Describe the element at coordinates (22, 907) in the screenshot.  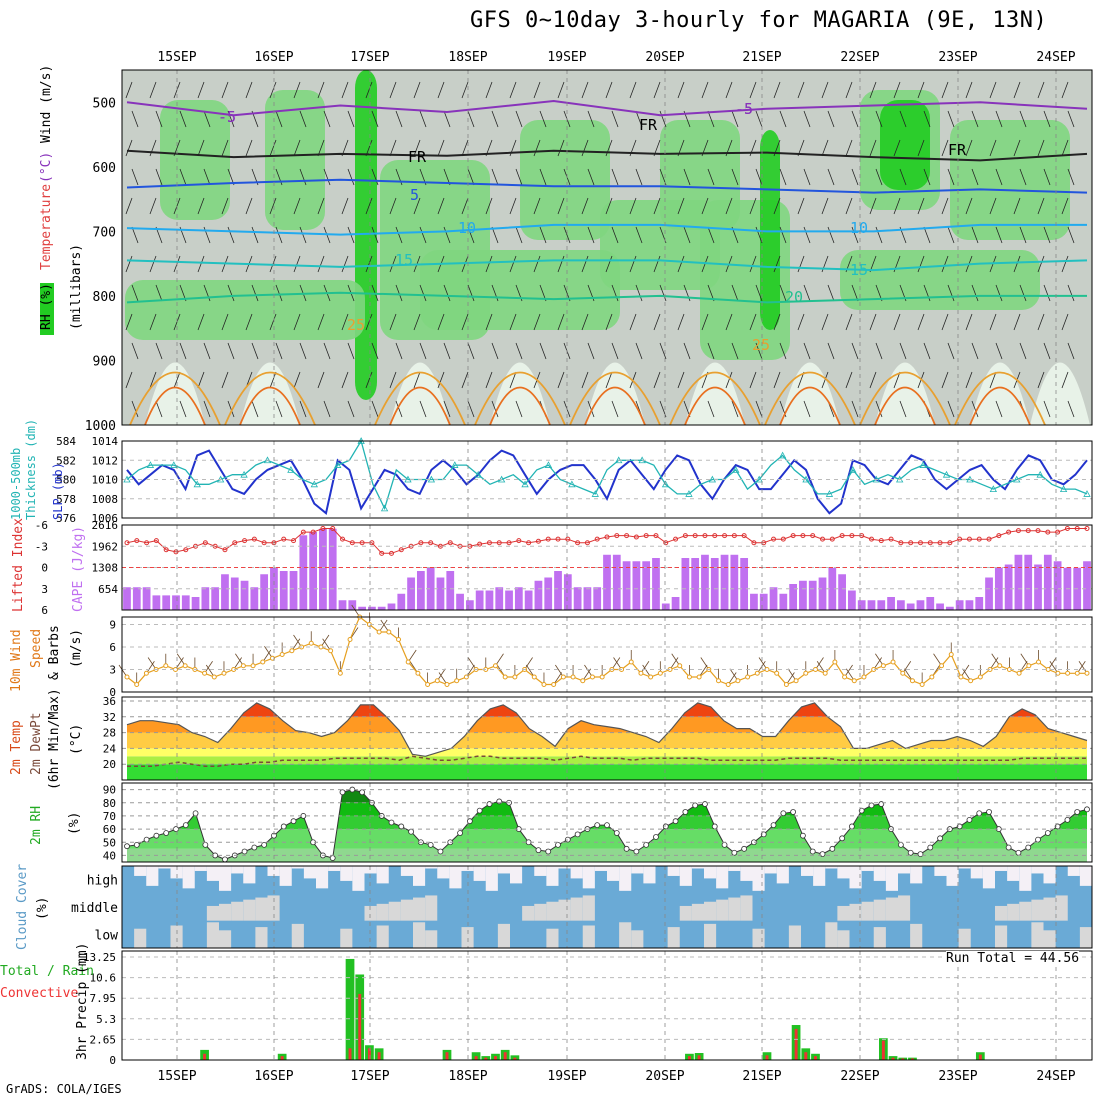
I see `cloud-cover-label: Cloud Cover` at that location.